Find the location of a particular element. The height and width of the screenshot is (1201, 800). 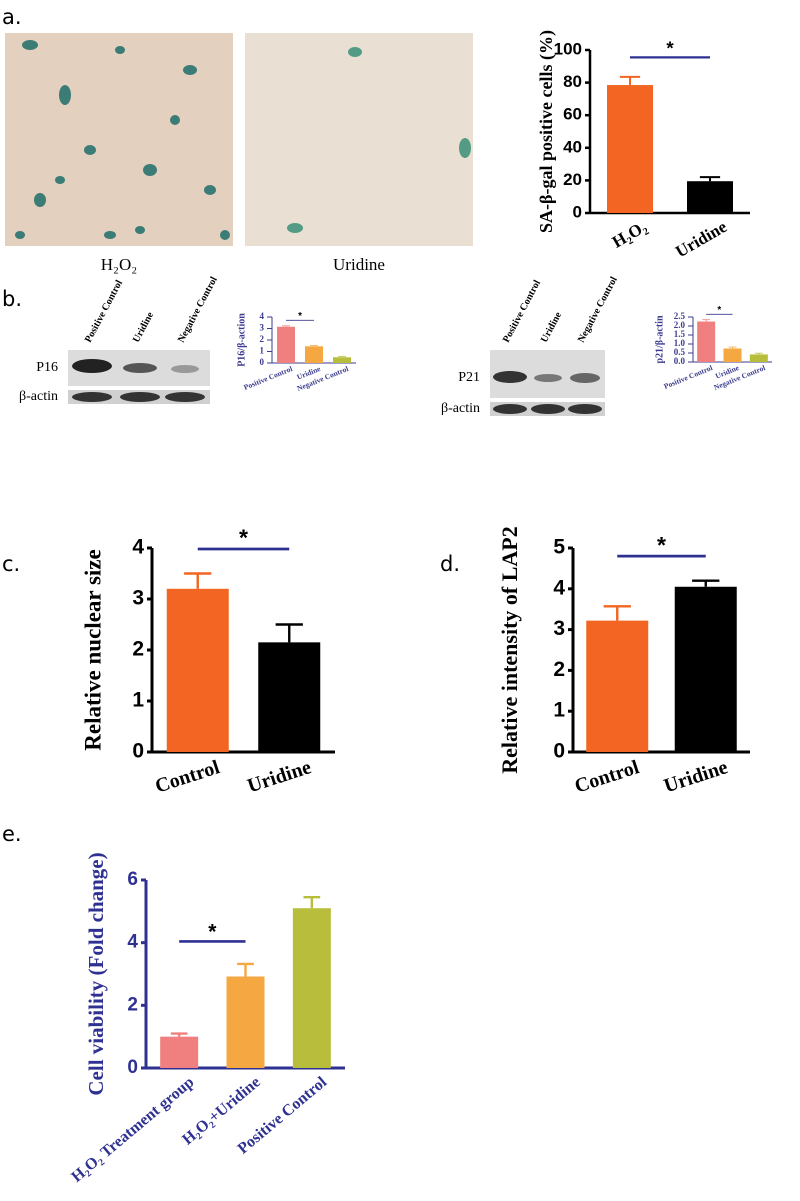

x-tick-label: H₂O₂ is located at coordinates (629, 234).